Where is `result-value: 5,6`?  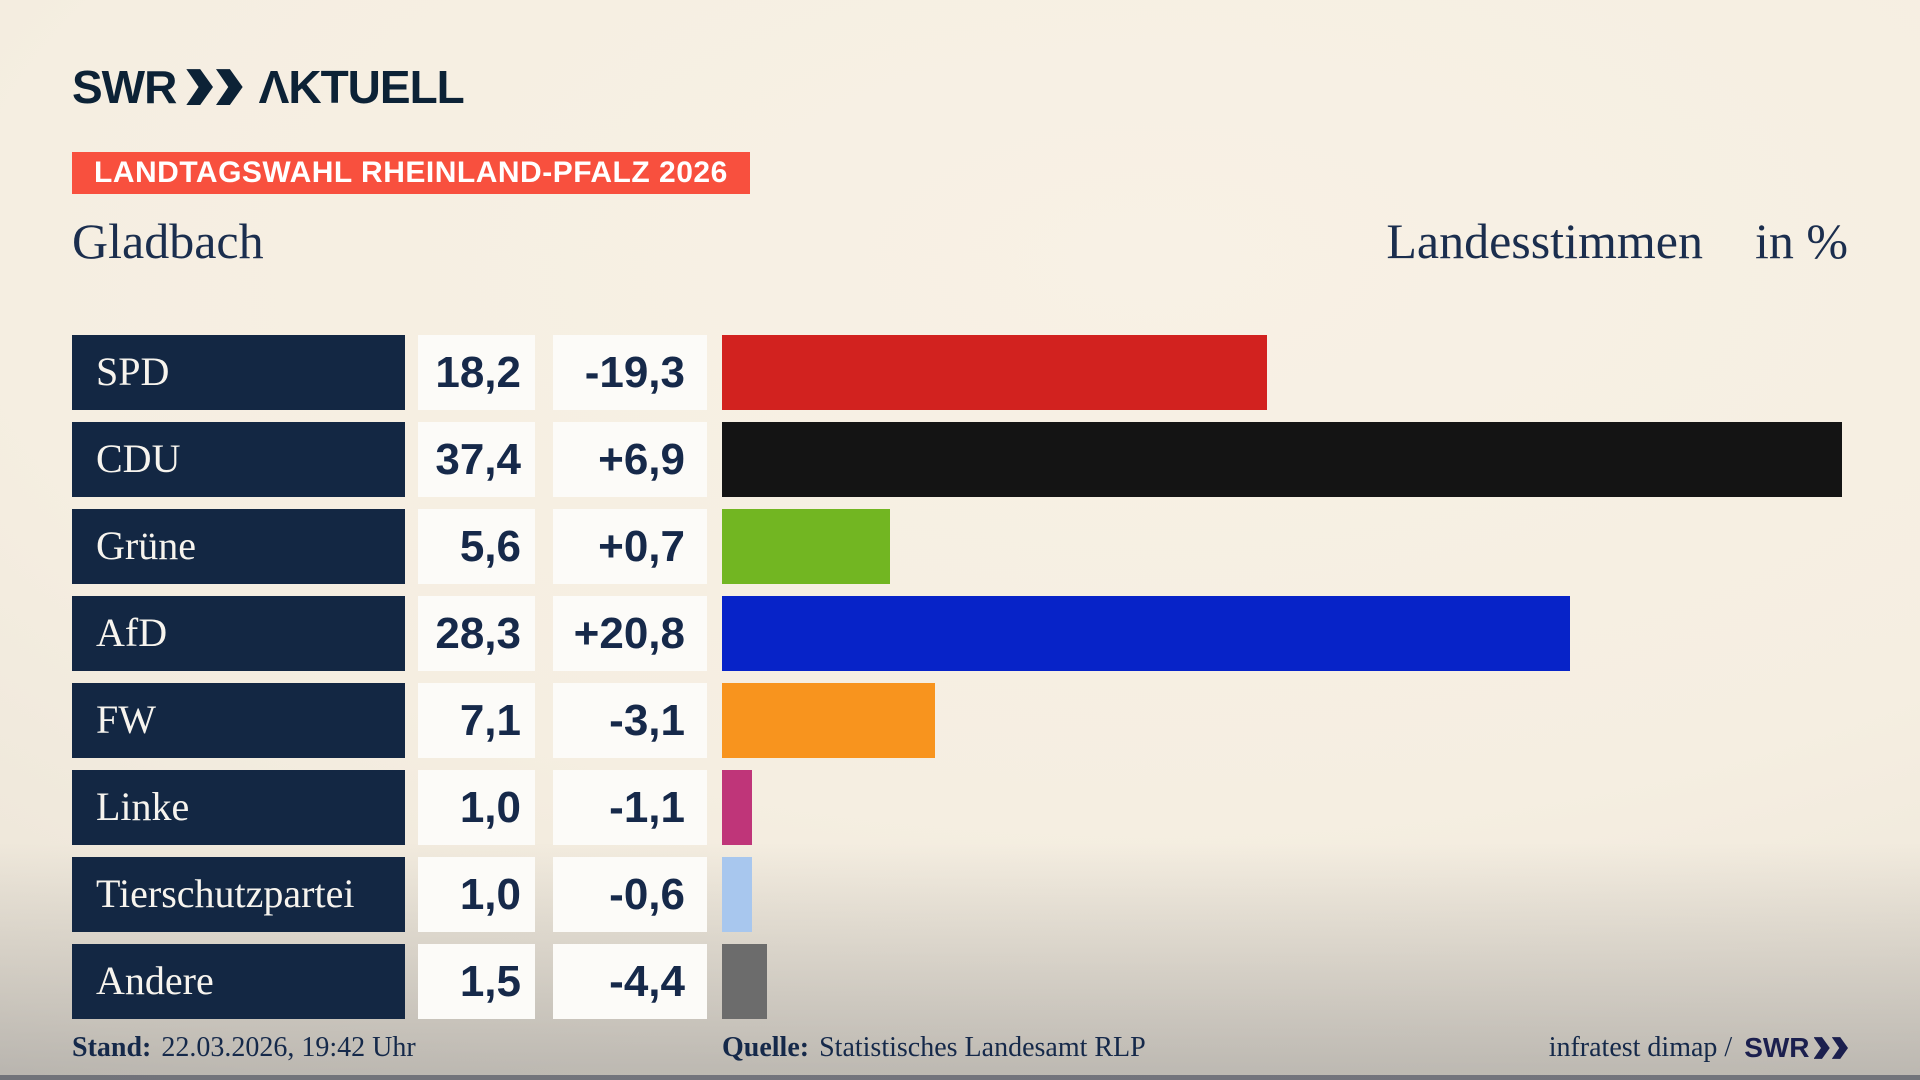 result-value: 5,6 is located at coordinates (476, 546).